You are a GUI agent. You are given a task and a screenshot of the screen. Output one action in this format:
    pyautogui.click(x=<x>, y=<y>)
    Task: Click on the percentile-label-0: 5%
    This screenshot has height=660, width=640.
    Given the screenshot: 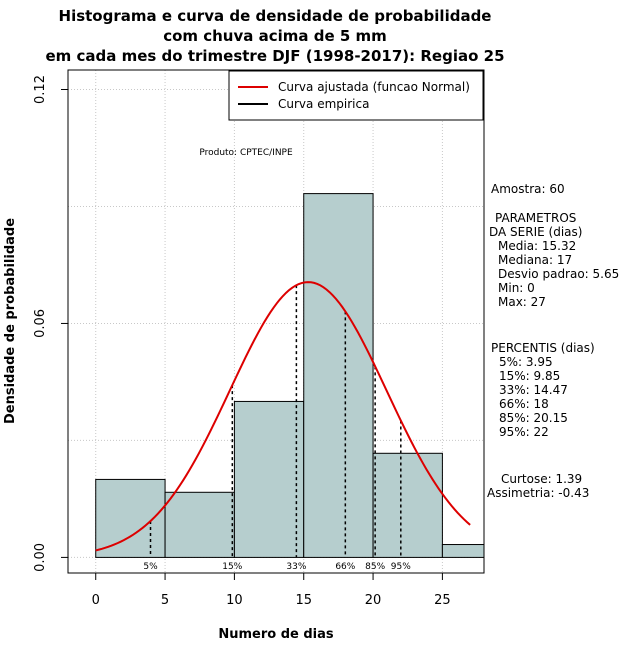 What is the action you would take?
    pyautogui.click(x=150, y=567)
    